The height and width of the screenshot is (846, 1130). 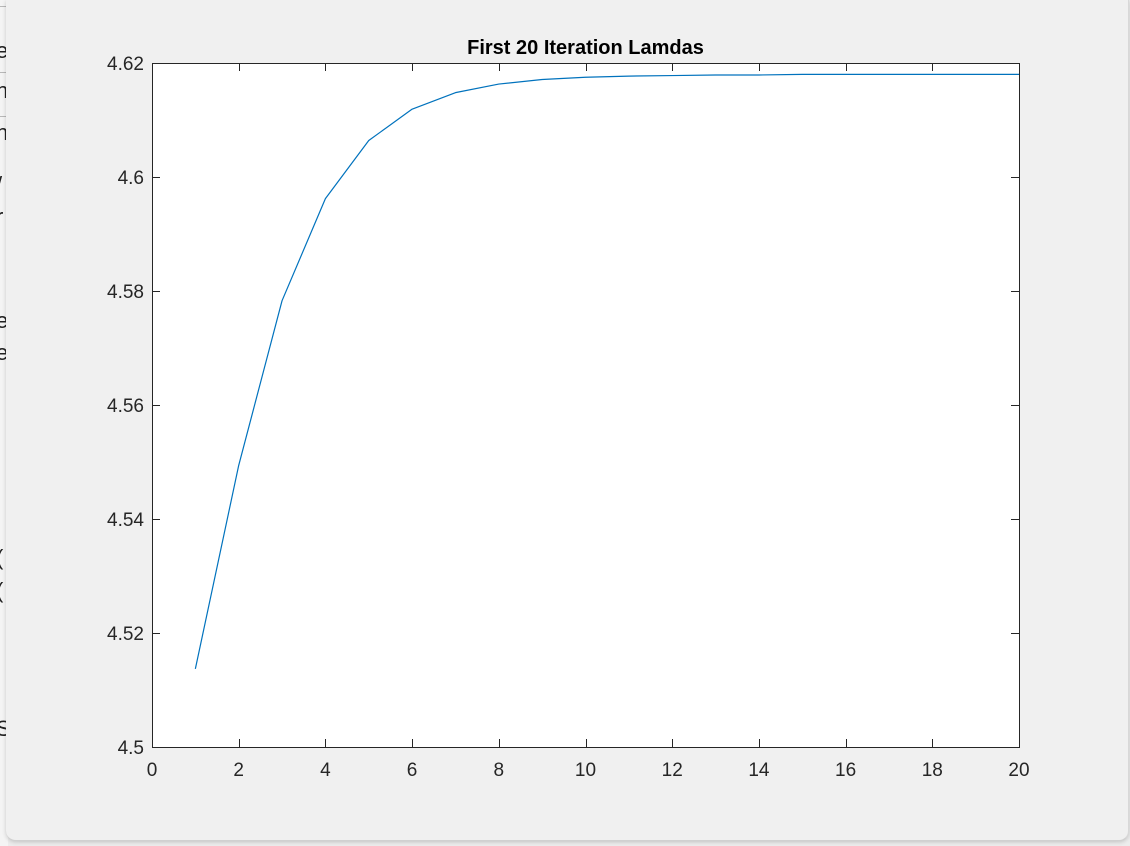 I want to click on chart-title: First 20 Iteration Lamdas, so click(x=585, y=48).